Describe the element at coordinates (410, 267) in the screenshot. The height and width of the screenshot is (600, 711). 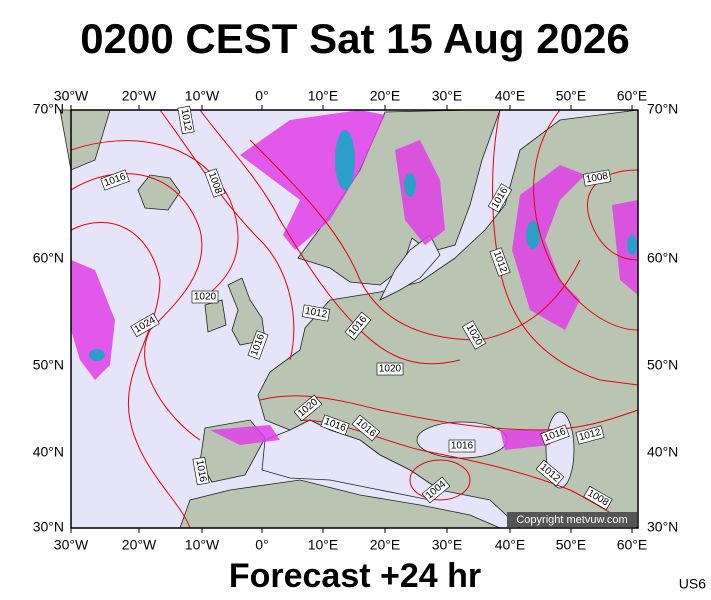
I see `baltic` at that location.